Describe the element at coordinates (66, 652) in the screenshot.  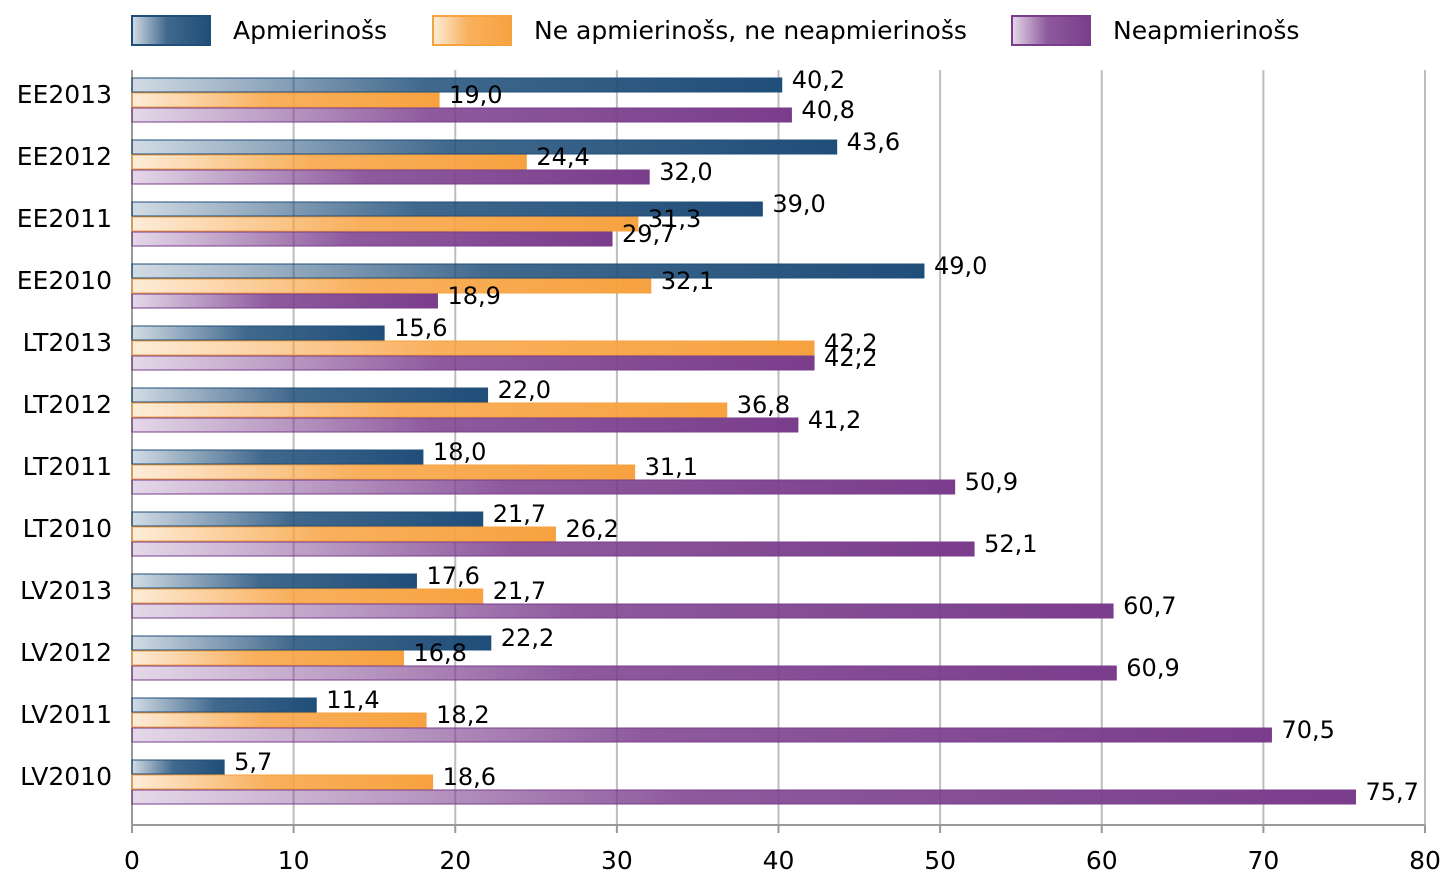
I see `category-label: LV2012` at that location.